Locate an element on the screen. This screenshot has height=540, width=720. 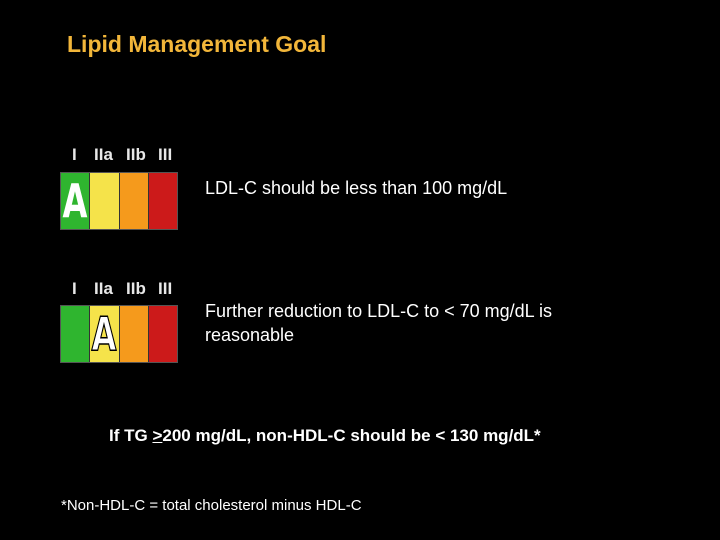
recommendation-text-1: LDL-C should be less than 100 mg/dL is located at coordinates (356, 188).